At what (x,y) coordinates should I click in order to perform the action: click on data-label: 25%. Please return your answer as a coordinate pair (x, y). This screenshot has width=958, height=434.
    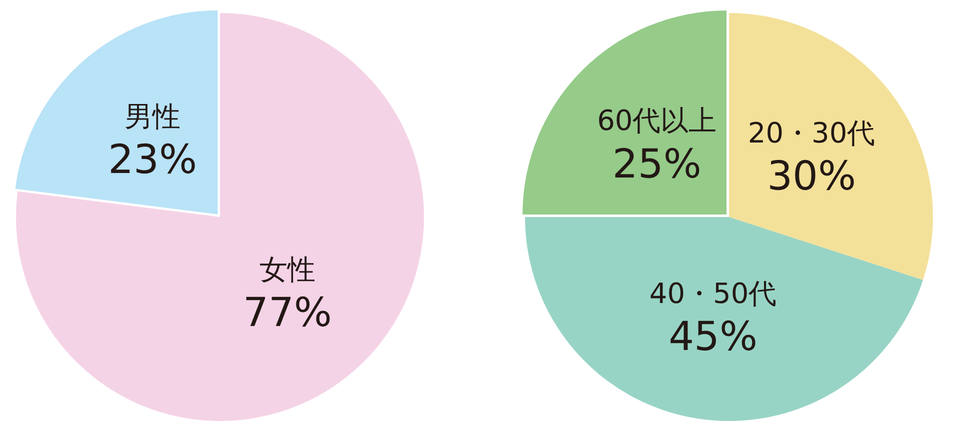
    Looking at the image, I should click on (657, 164).